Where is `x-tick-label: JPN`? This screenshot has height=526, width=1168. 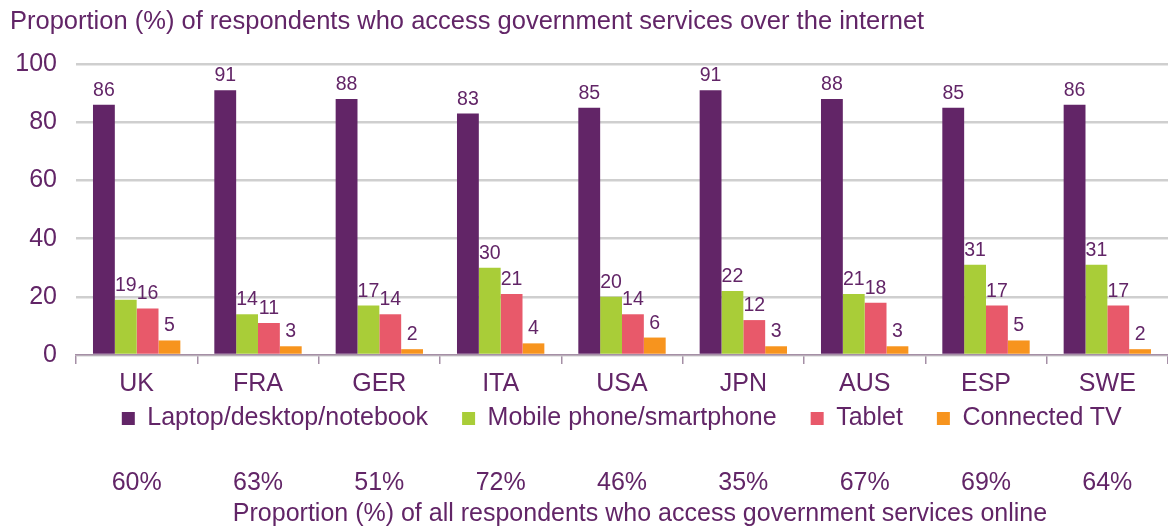
x-tick-label: JPN is located at coordinates (743, 381).